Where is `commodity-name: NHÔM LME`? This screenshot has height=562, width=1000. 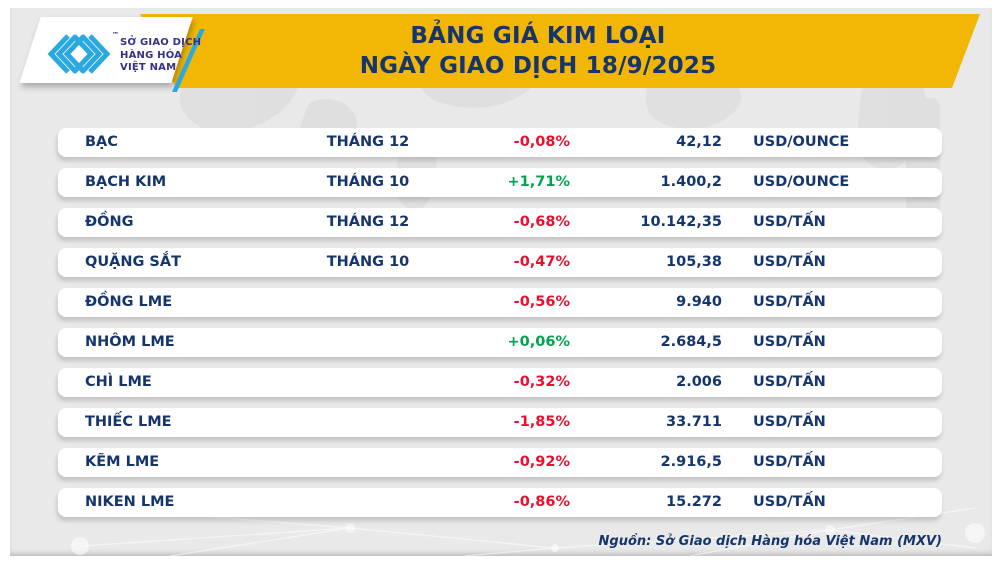
commodity-name: NHÔM LME is located at coordinates (130, 342).